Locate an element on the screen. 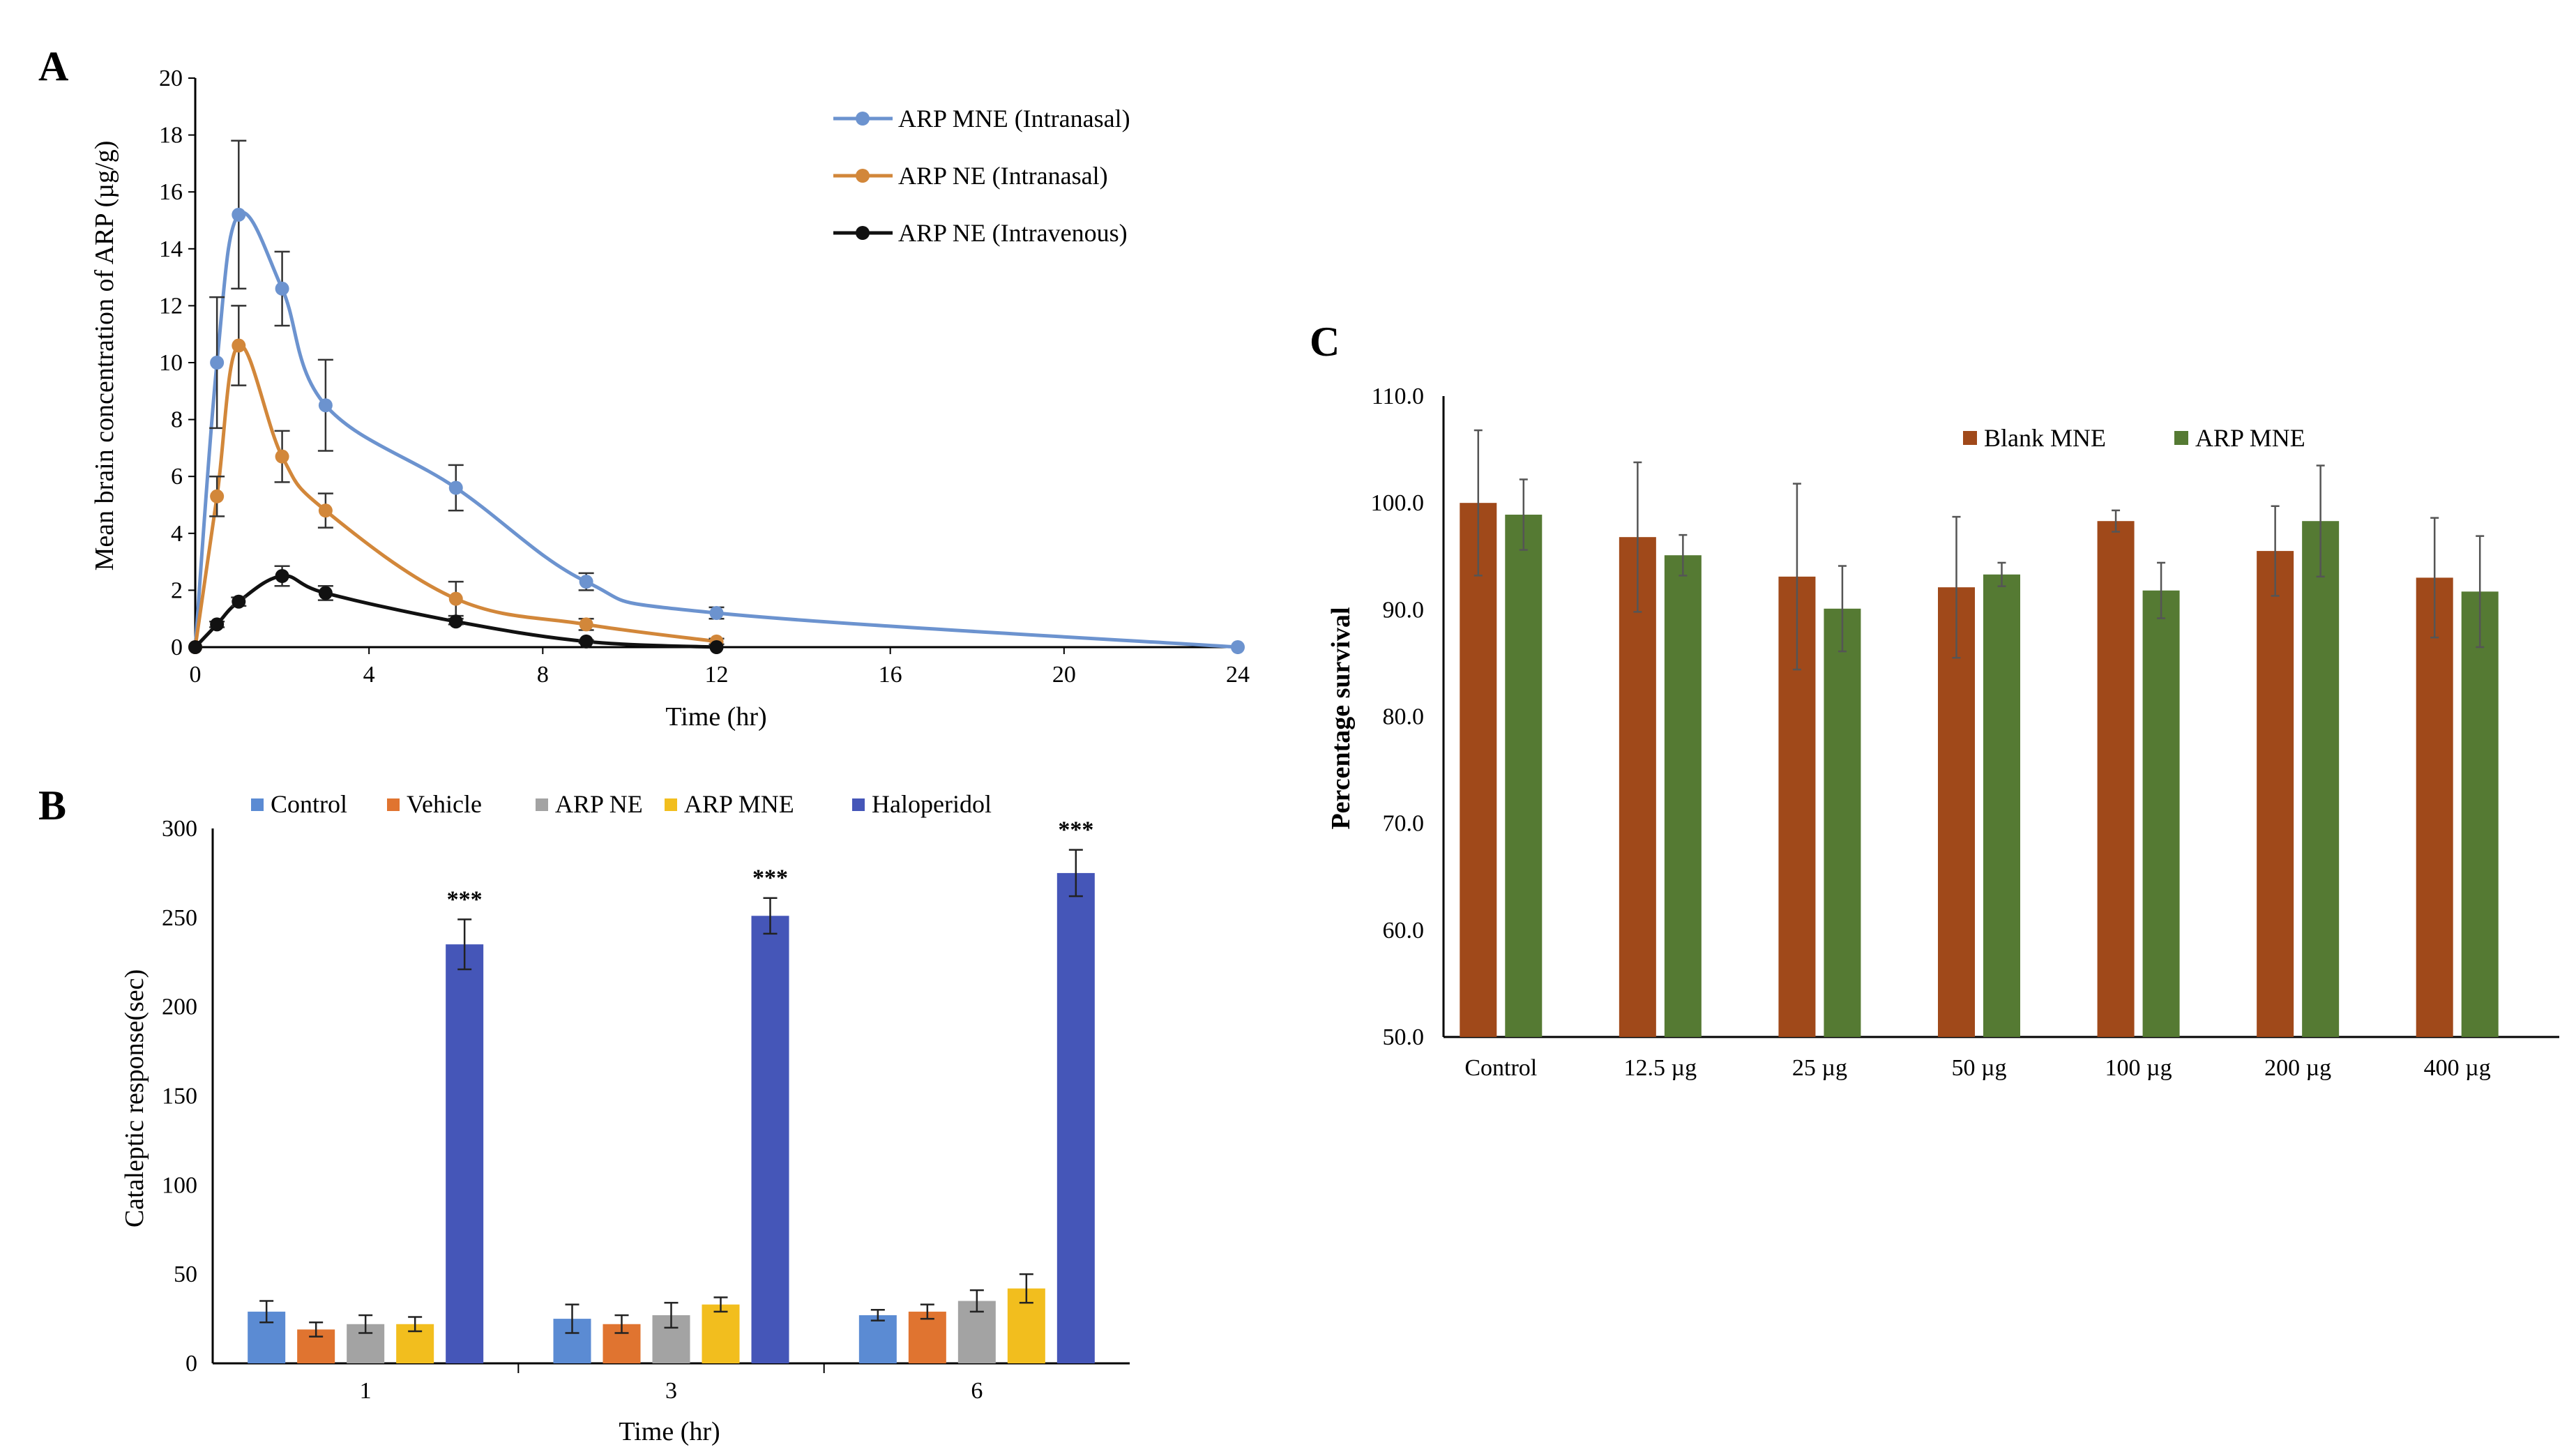 The height and width of the screenshot is (1454, 2576). panel-a-legend-label: ARP MNE (Intranasal) is located at coordinates (1014, 118).